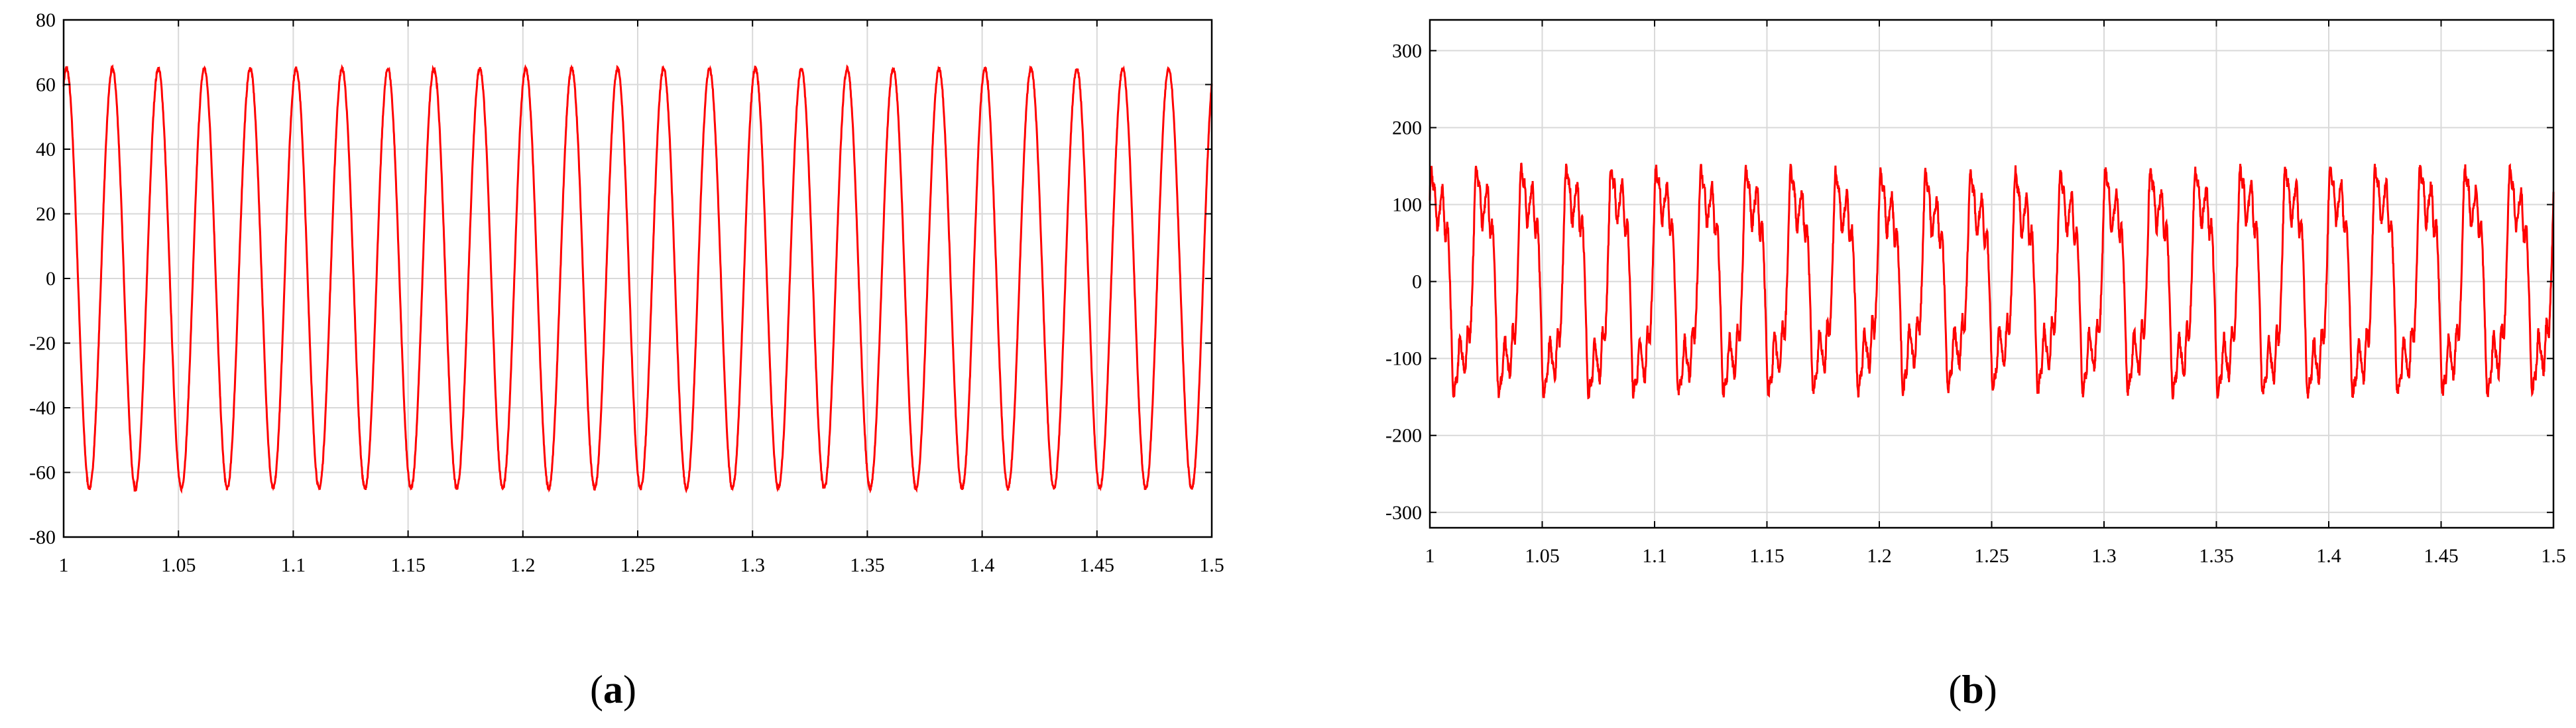  I want to click on y-tick-label: -20, so click(43, 344).